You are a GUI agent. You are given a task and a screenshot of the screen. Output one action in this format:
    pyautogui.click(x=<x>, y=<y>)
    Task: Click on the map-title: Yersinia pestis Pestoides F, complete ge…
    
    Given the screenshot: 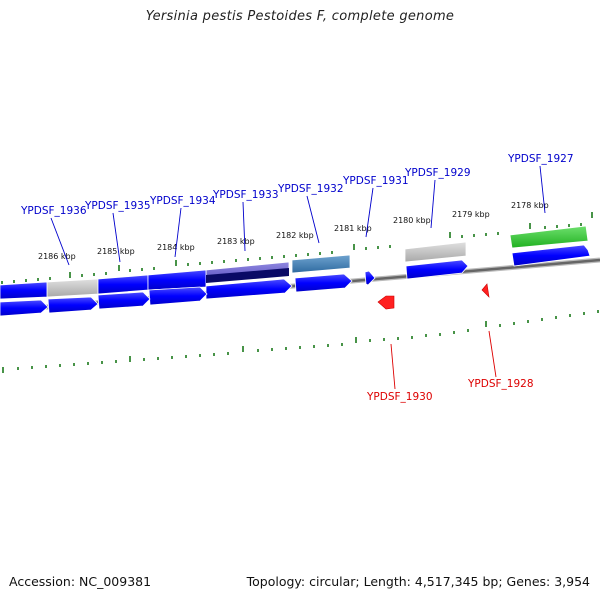 What is the action you would take?
    pyautogui.click(x=300, y=16)
    